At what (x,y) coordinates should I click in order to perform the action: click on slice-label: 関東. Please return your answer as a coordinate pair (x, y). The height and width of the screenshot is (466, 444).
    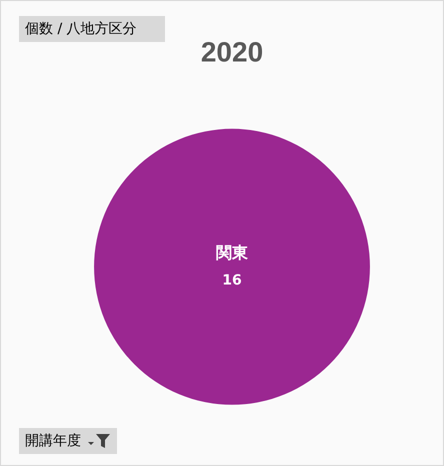
    Looking at the image, I should click on (232, 252).